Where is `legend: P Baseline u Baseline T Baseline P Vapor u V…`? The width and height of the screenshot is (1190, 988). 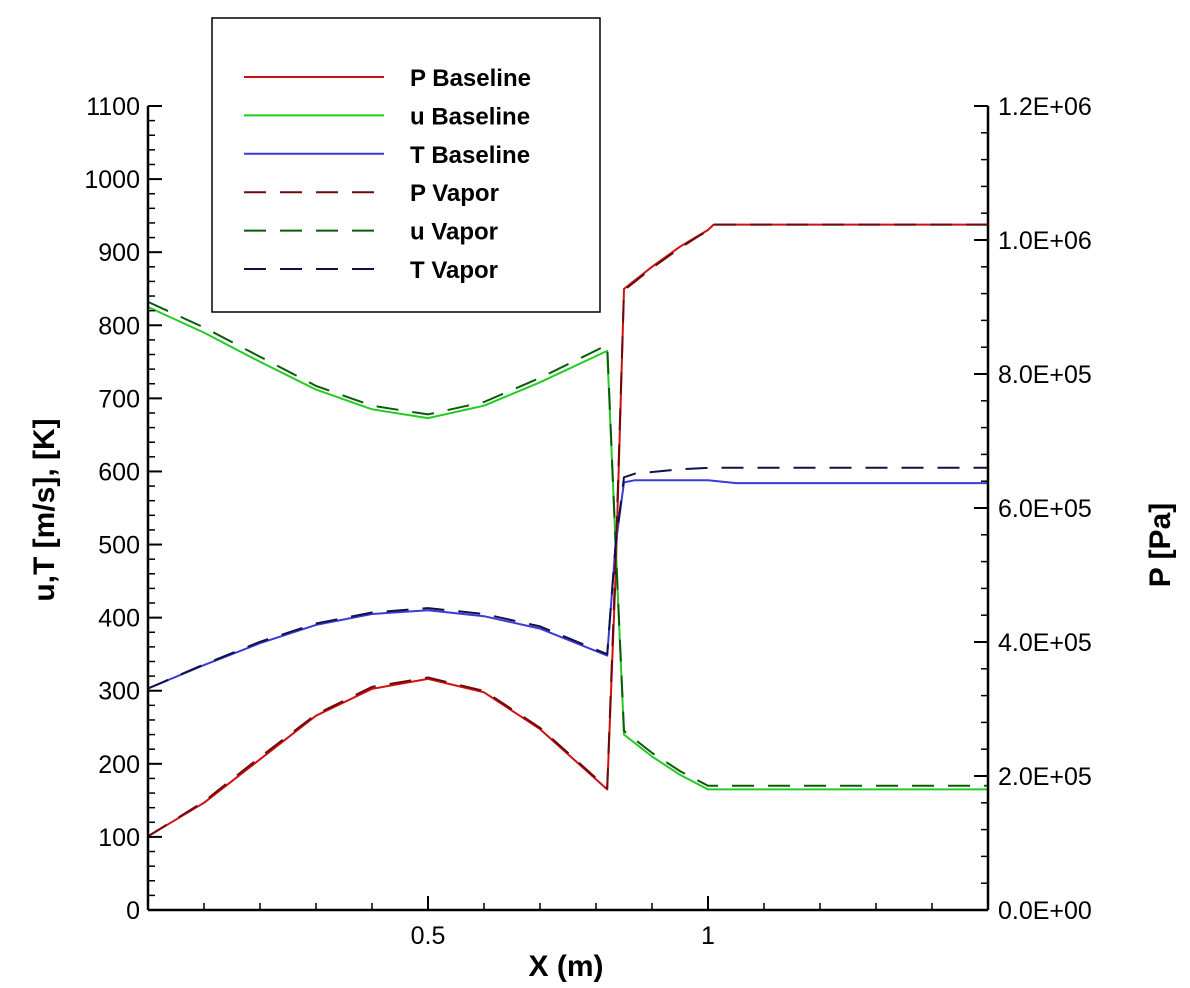
legend: P Baseline u Baseline T Baseline P Vapor u V… is located at coordinates (406, 165).